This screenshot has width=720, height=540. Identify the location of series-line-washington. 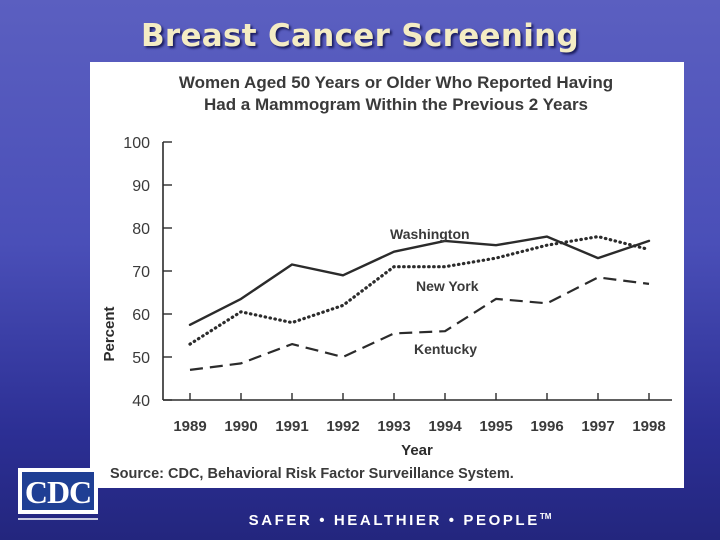
(419, 280).